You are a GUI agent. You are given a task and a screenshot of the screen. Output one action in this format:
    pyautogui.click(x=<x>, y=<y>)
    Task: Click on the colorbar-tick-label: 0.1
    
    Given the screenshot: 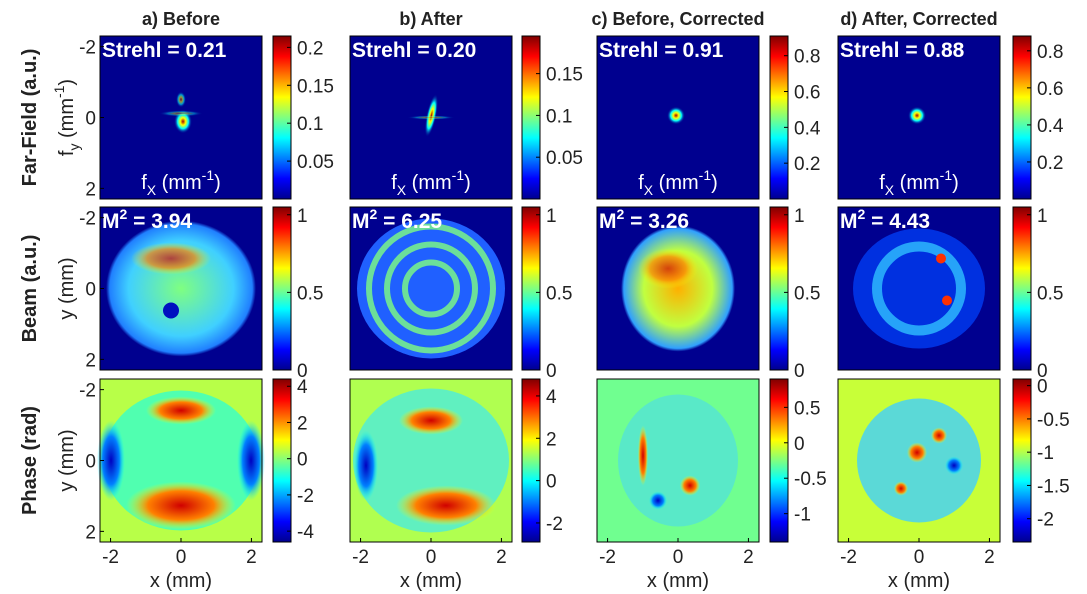 What is the action you would take?
    pyautogui.click(x=310, y=124)
    